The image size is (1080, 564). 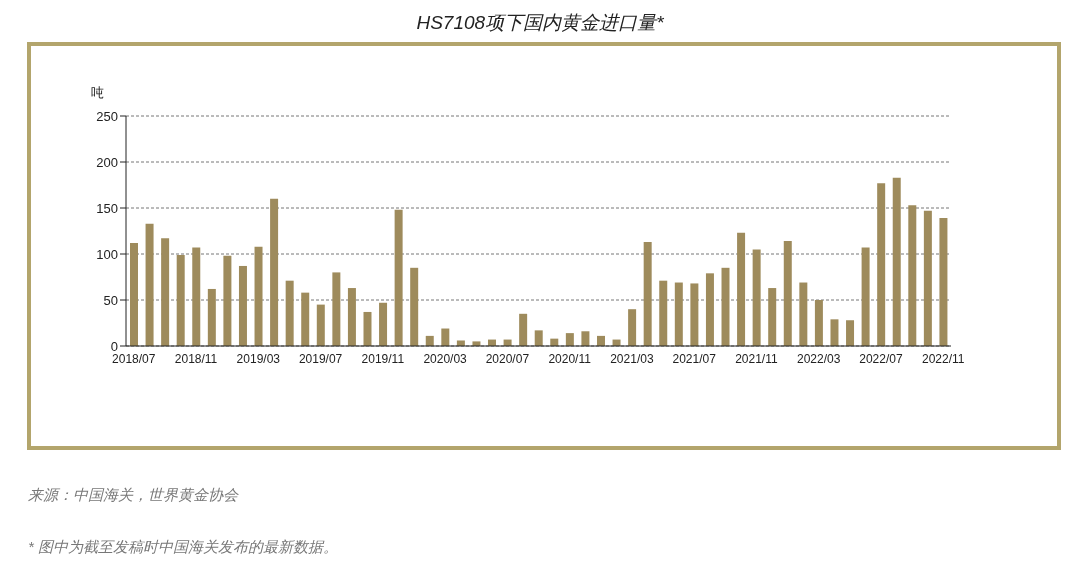 I want to click on x-tick-label: 2021/07, so click(x=694, y=358).